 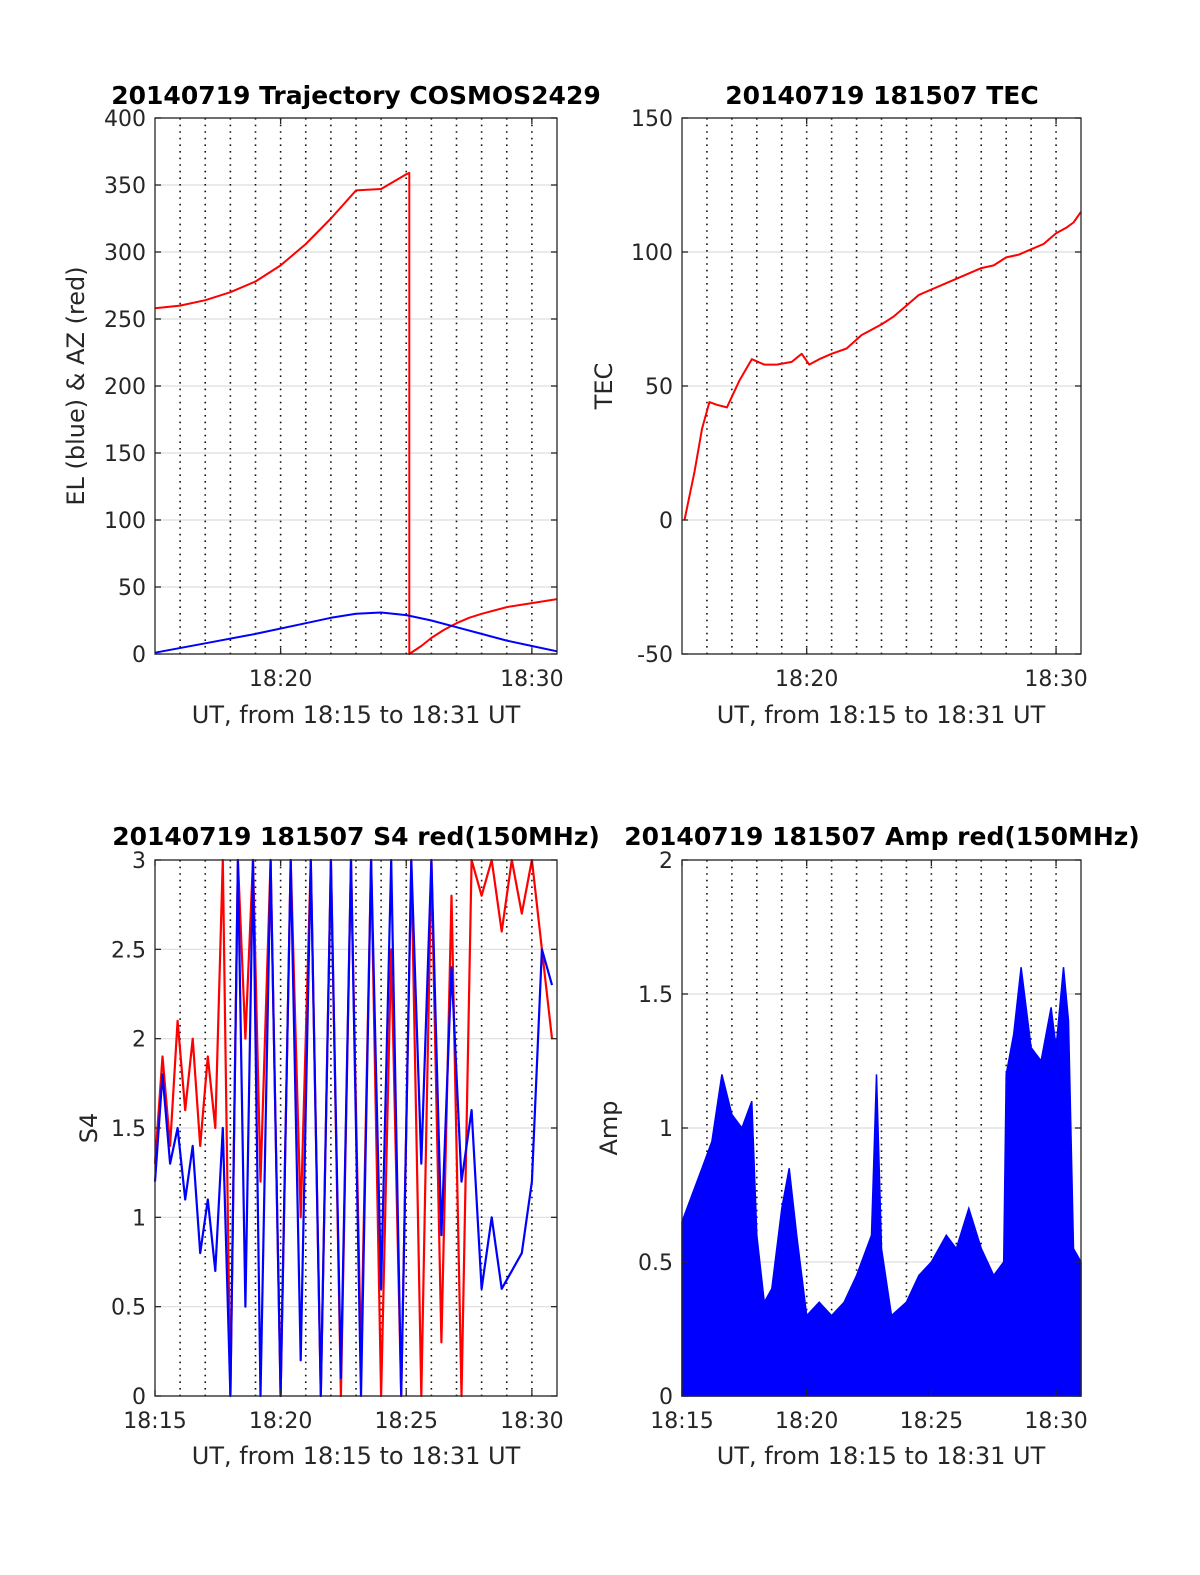 What do you see at coordinates (125, 253) in the screenshot?
I see `y-tick-label: 300` at bounding box center [125, 253].